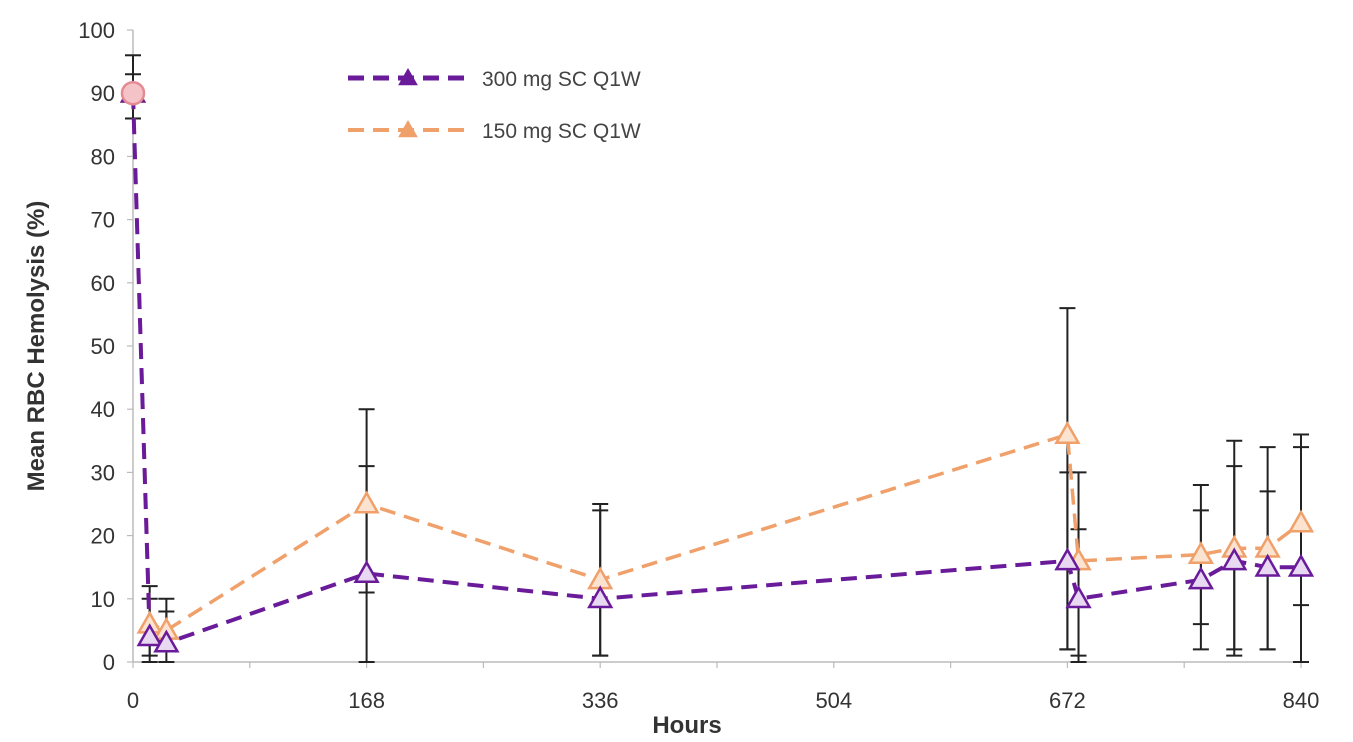 The width and height of the screenshot is (1353, 742). What do you see at coordinates (103, 409) in the screenshot?
I see `y-tick-label: 40` at bounding box center [103, 409].